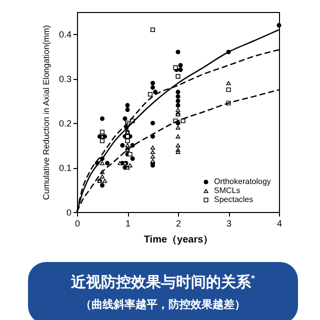 Image resolution: width=320 pixels, height=320 pixels. What do you see at coordinates (229, 223) in the screenshot?
I see `x-tick-label: 3` at bounding box center [229, 223].